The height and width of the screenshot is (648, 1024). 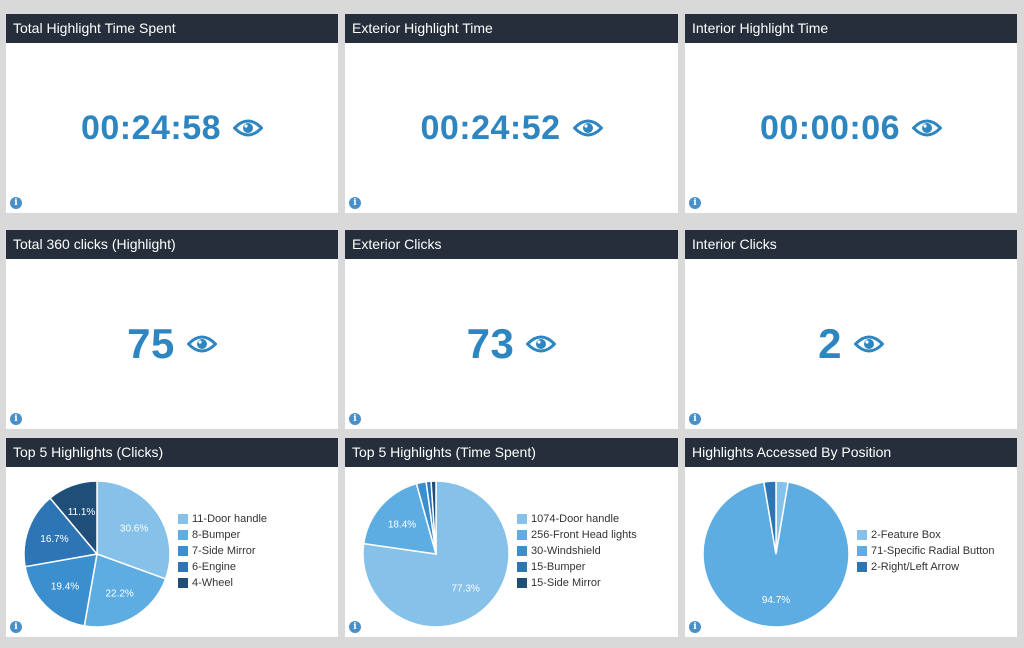 I want to click on legend-item: 11-Door handle, so click(x=222, y=519).